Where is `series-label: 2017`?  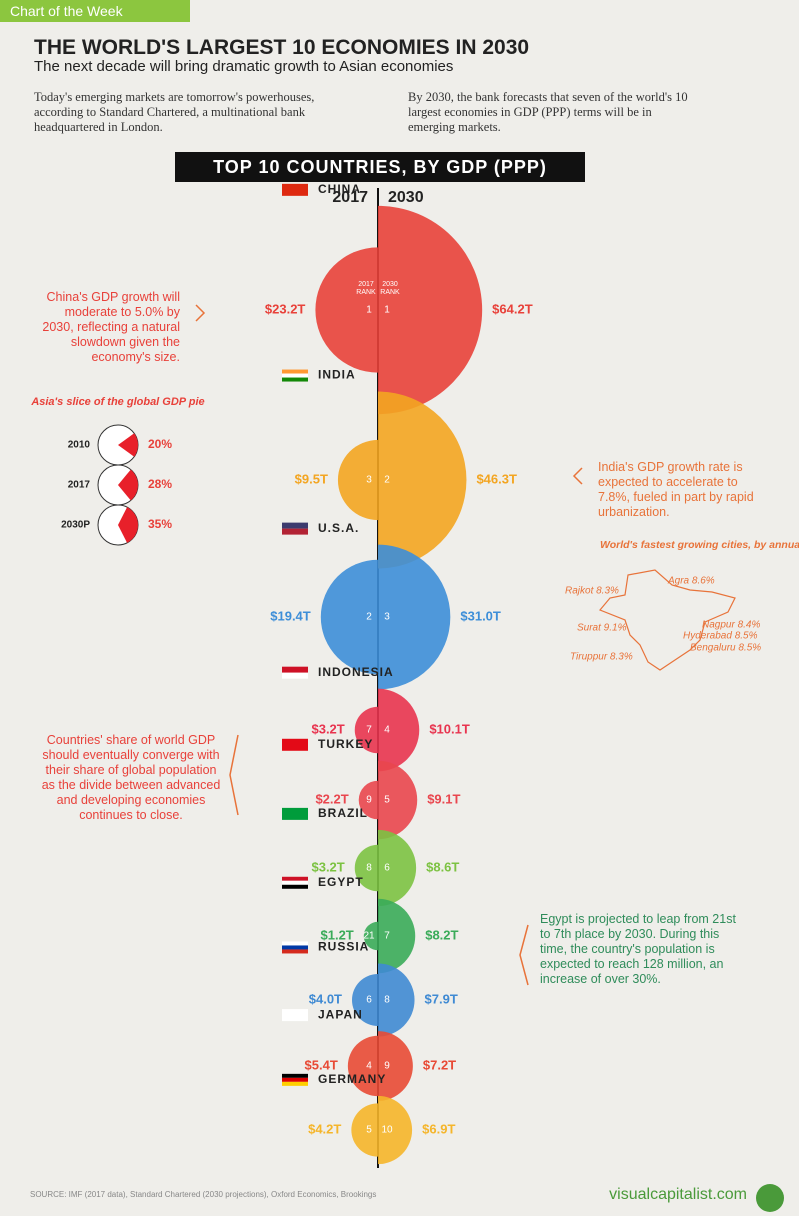 series-label: 2017 is located at coordinates (350, 197).